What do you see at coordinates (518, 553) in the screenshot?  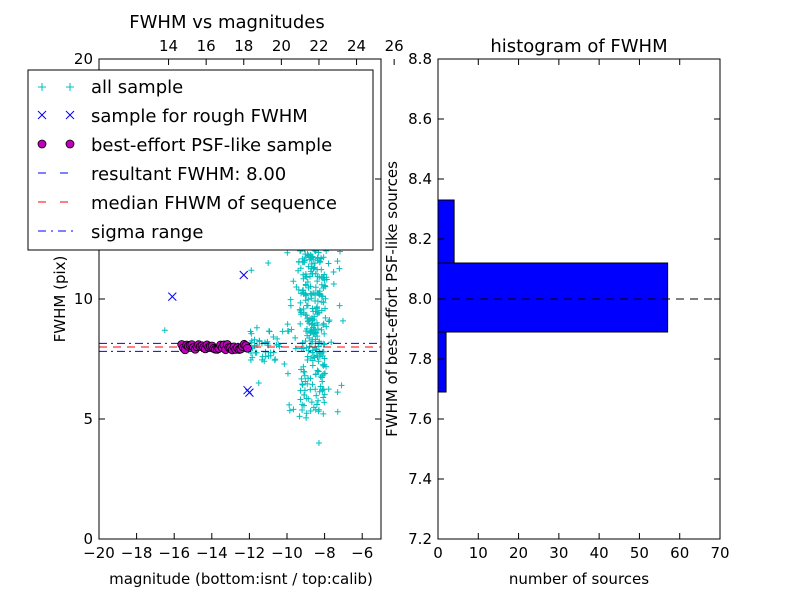 I see `right-x-tick-label: 20` at bounding box center [518, 553].